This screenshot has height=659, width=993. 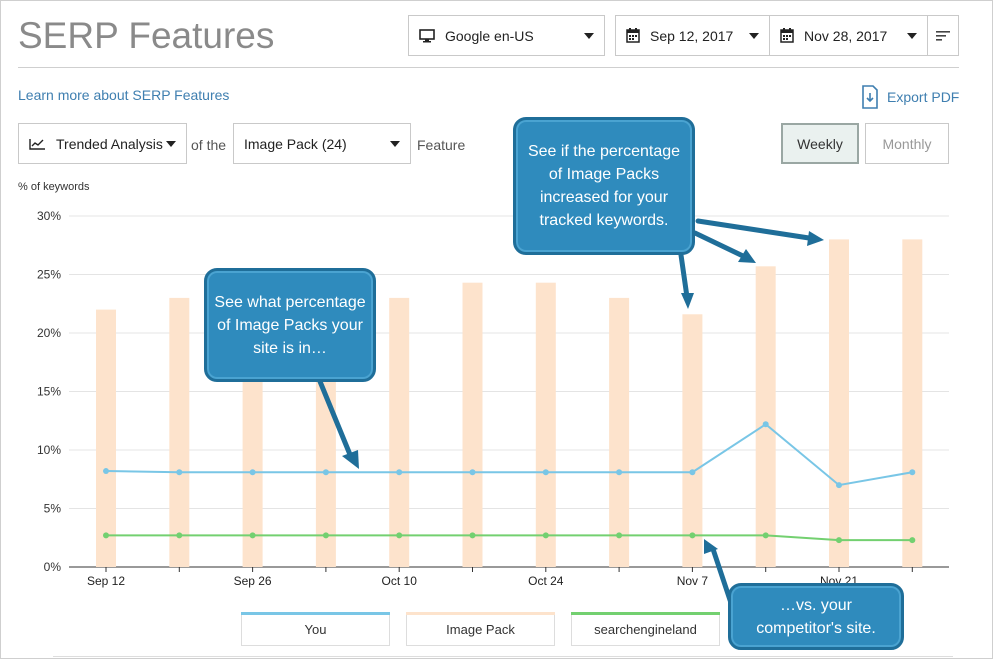 I want to click on monthly-toggle: Monthly, so click(x=907, y=143).